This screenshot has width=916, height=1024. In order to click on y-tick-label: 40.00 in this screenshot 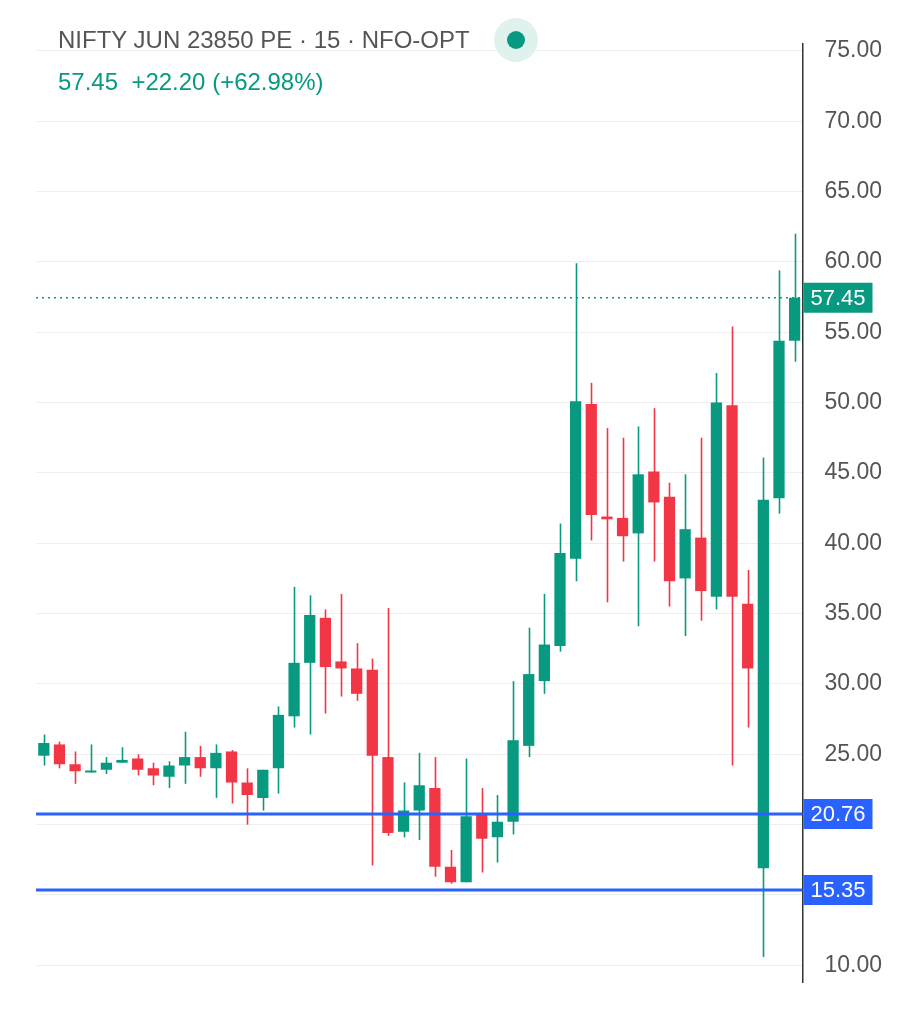, I will do `click(853, 541)`.